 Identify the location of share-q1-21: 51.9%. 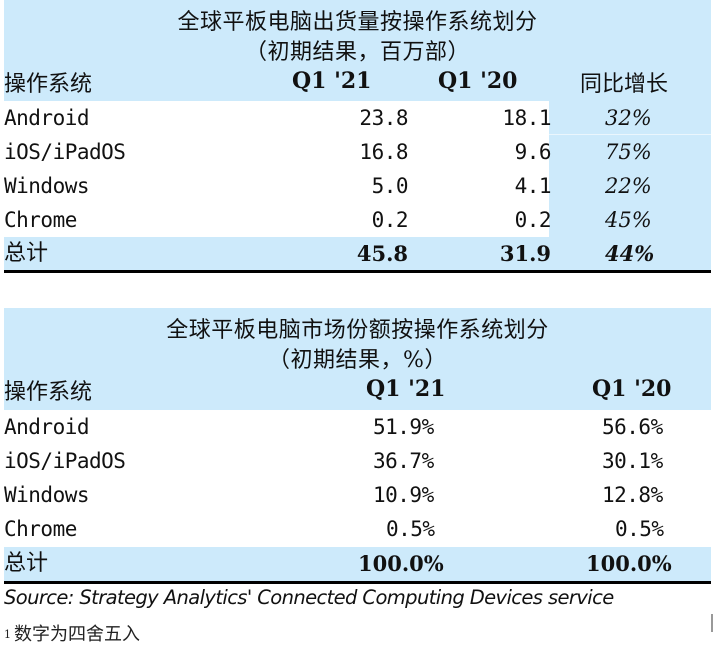
(403, 427).